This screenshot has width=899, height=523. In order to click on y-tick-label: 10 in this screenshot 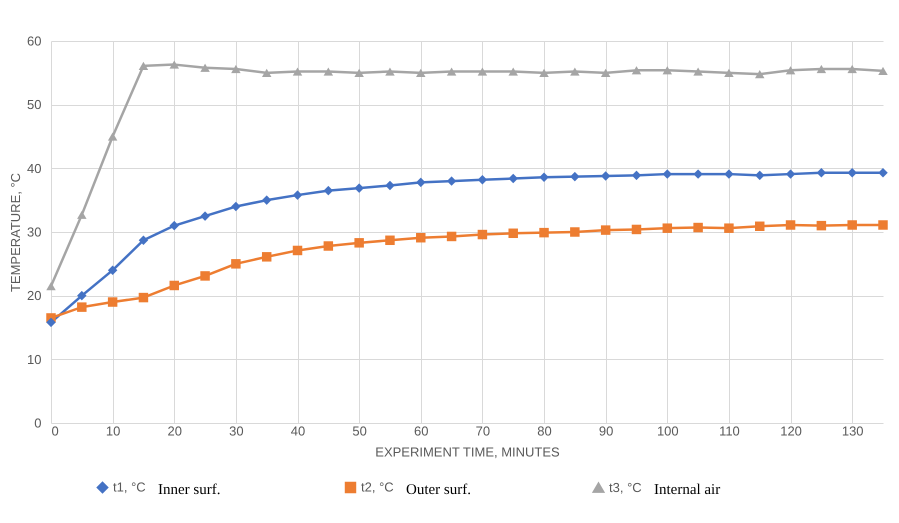, I will do `click(34, 359)`.